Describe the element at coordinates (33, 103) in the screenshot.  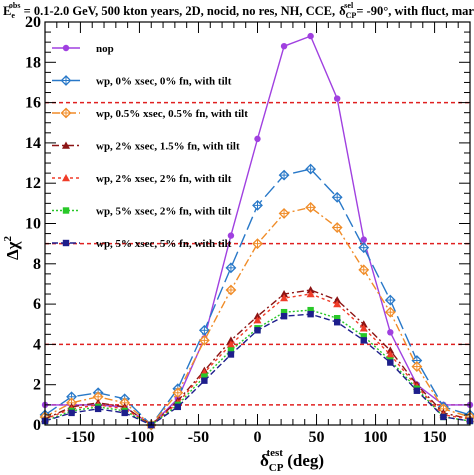
I see `y-tick-label: 16` at that location.